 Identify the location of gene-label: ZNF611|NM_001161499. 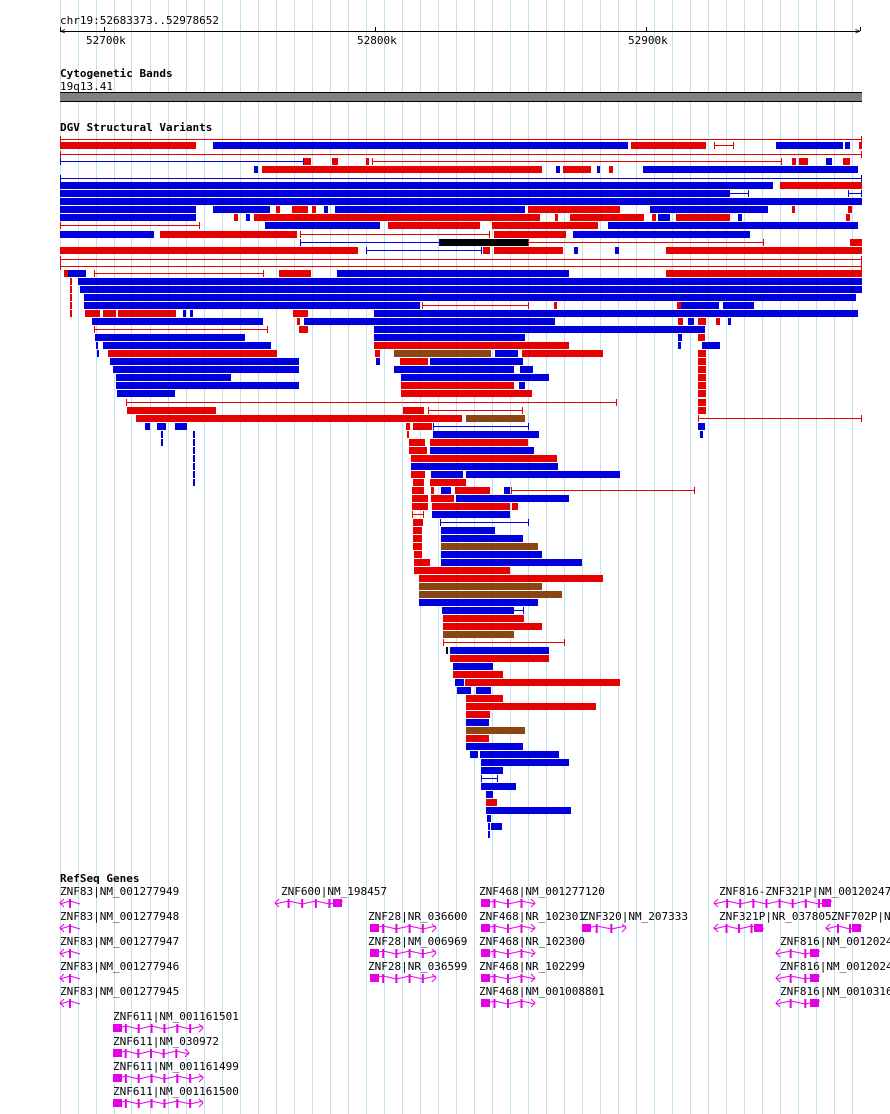
(176, 1066).